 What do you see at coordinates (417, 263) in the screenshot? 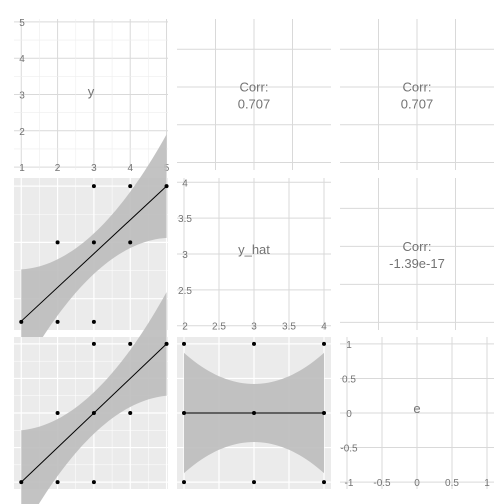
I see `correlation-value: -1.39e-17` at bounding box center [417, 263].